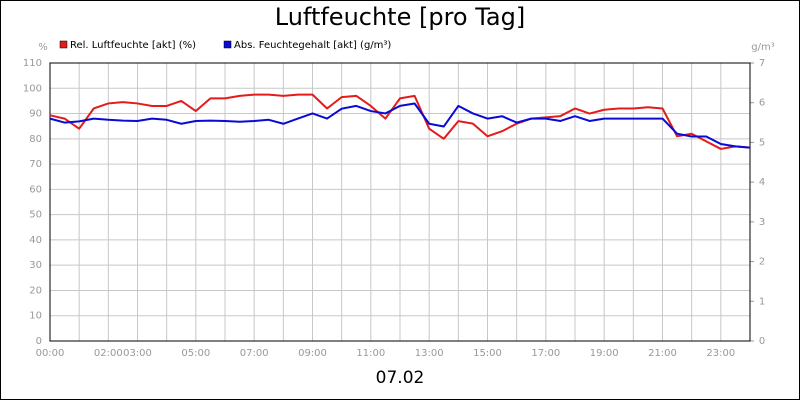 The image size is (800, 400). What do you see at coordinates (35, 265) in the screenshot?
I see `y-tick-label: 30` at bounding box center [35, 265].